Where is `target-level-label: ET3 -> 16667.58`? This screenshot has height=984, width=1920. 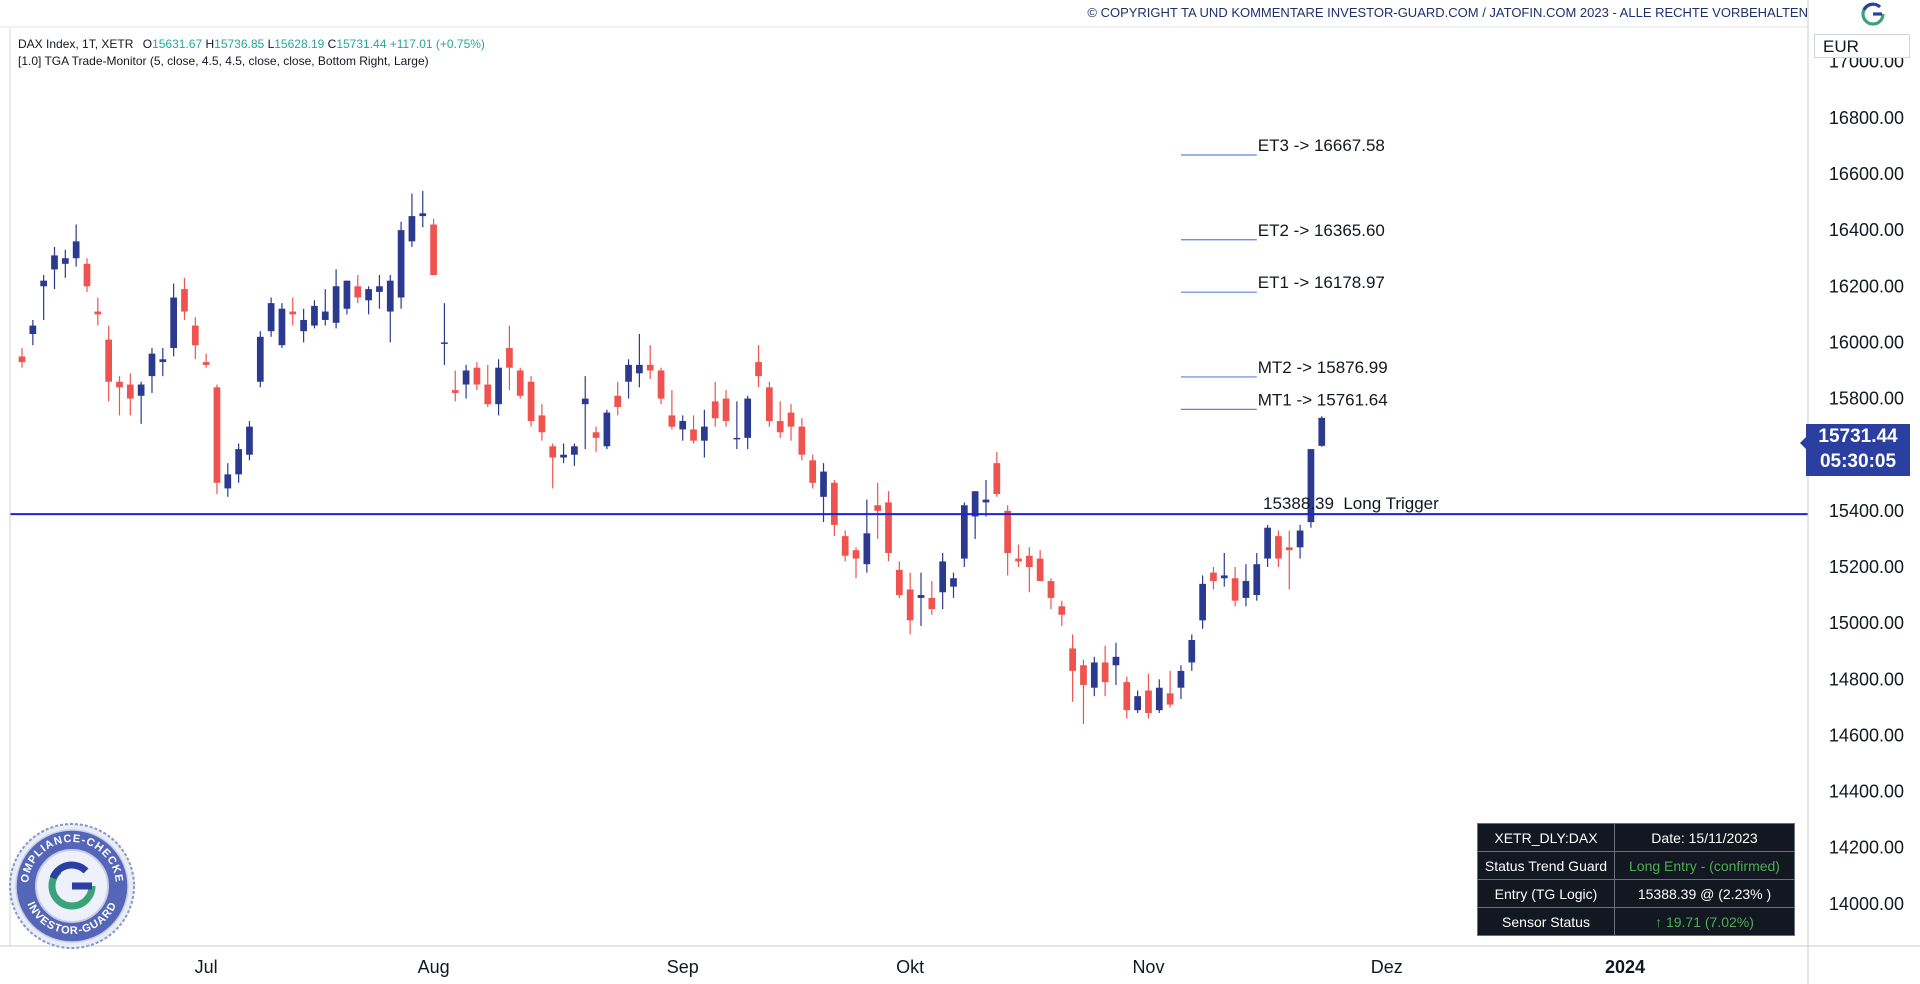 target-level-label: ET3 -> 16667.58 is located at coordinates (1321, 145).